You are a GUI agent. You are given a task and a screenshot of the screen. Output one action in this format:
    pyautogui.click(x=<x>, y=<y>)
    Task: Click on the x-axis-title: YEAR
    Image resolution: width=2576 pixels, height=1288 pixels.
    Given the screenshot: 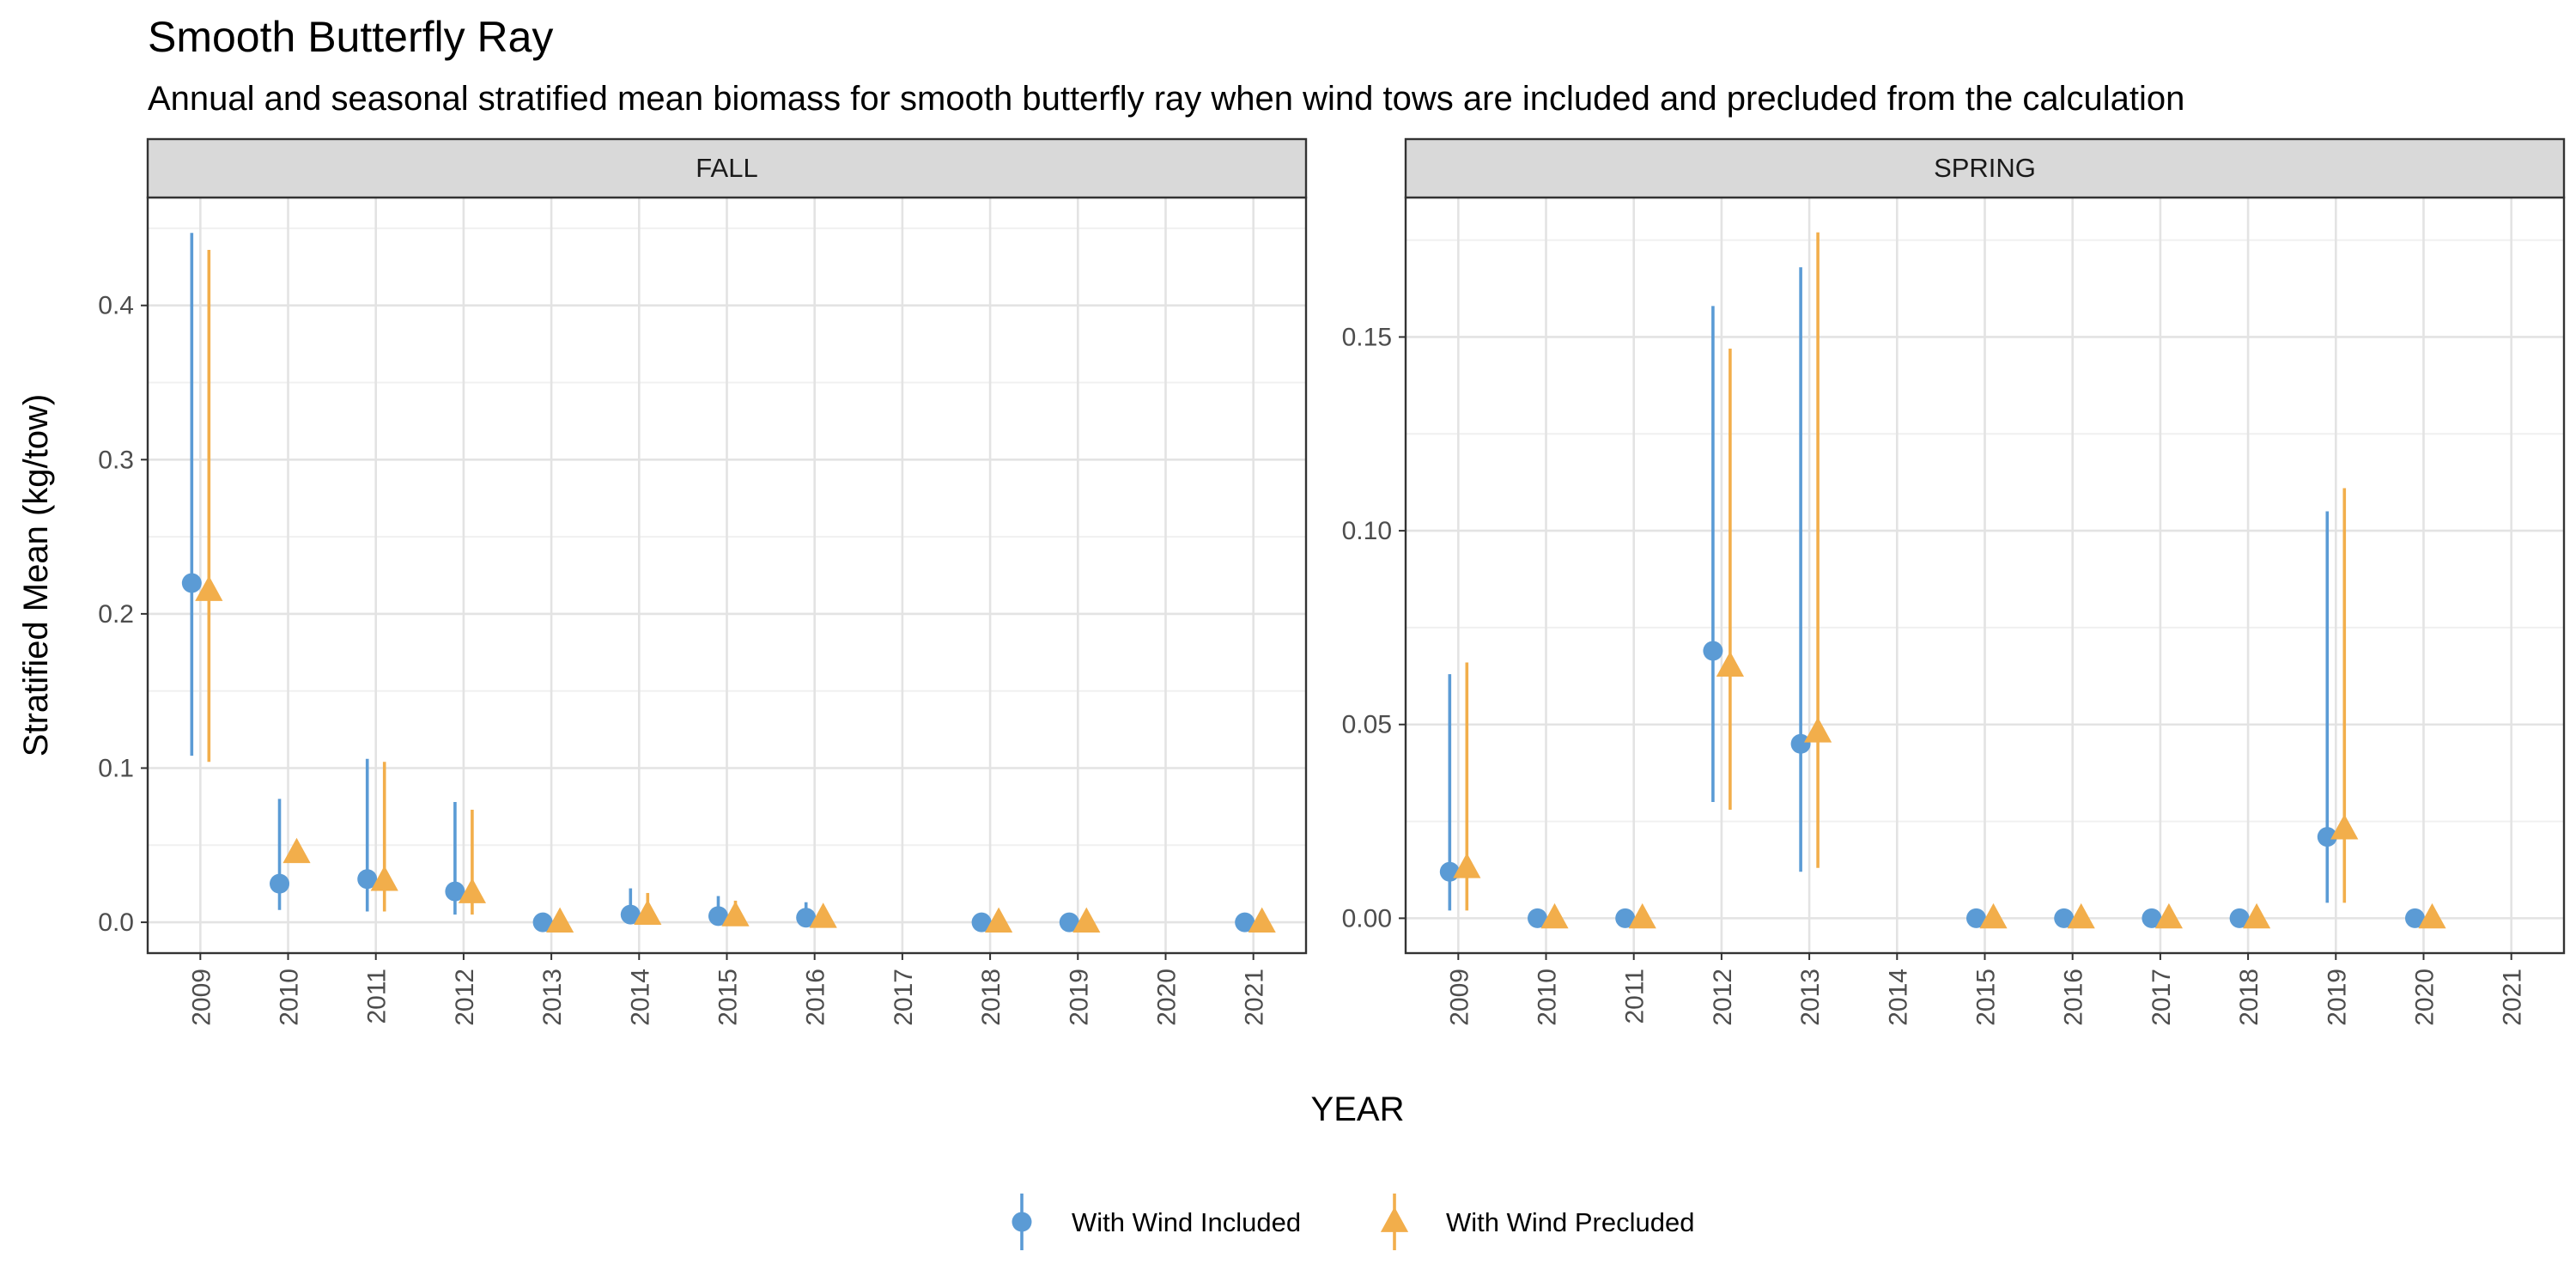 What is the action you would take?
    pyautogui.click(x=1358, y=1109)
    